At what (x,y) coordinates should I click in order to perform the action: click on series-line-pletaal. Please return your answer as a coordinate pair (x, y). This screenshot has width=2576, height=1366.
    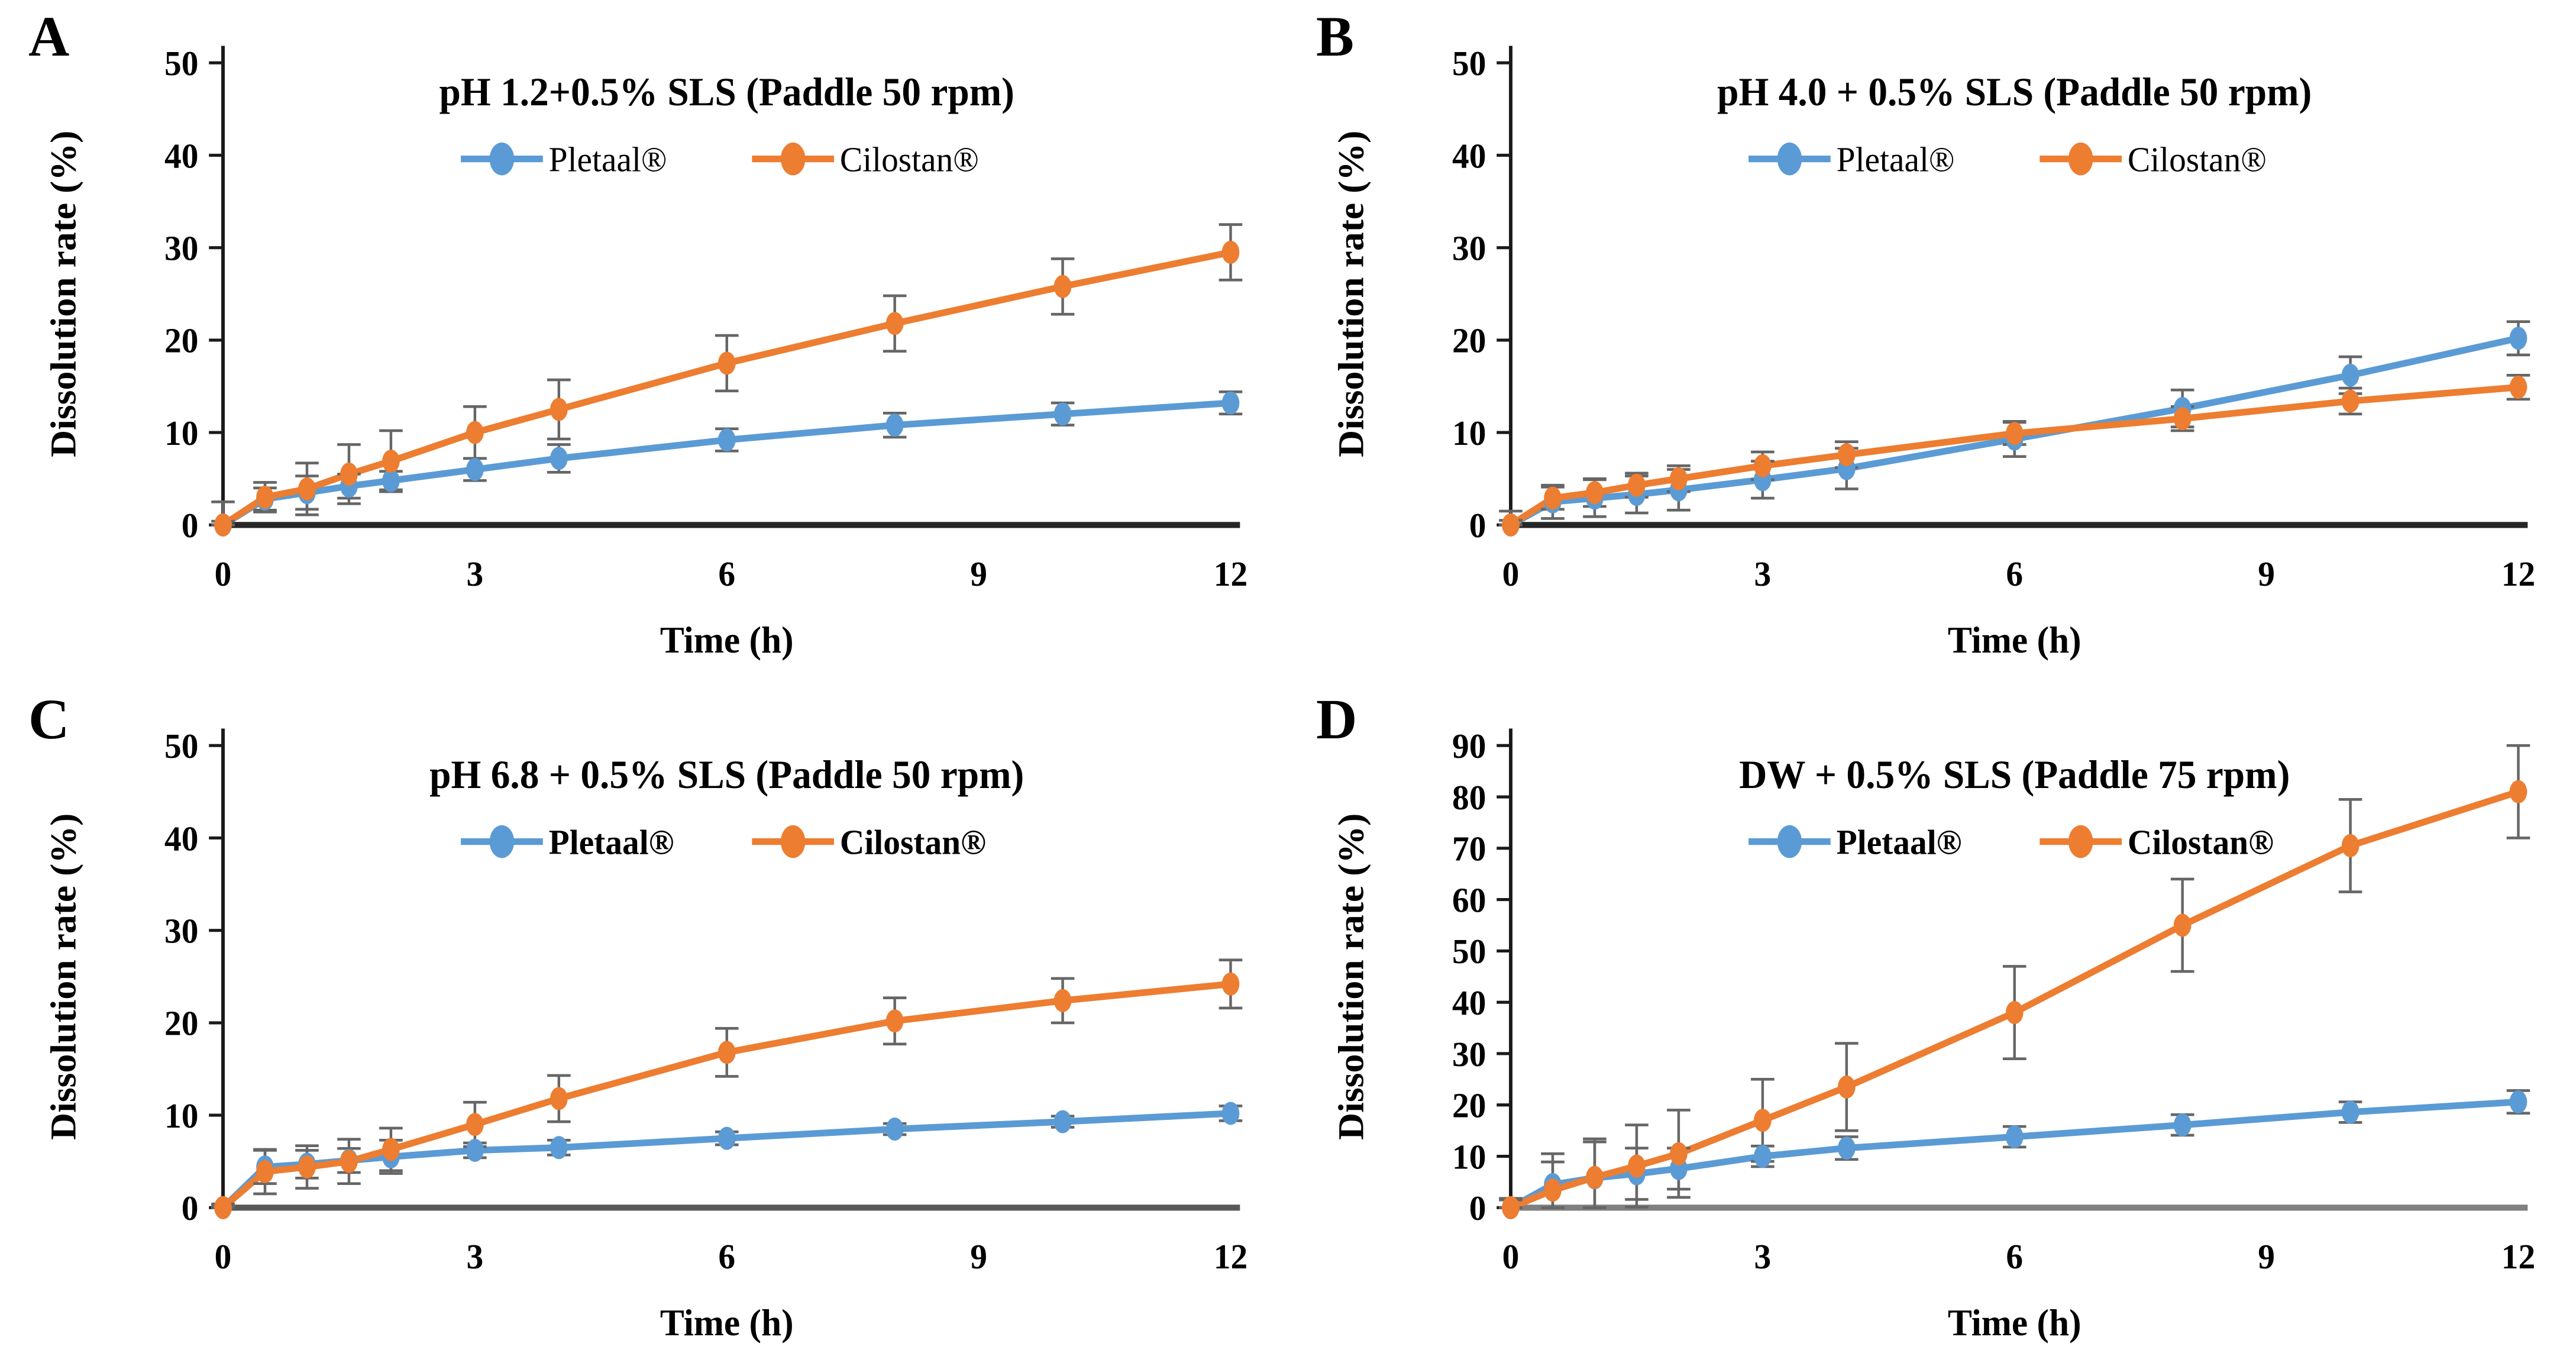
    Looking at the image, I should click on (2014, 1154).